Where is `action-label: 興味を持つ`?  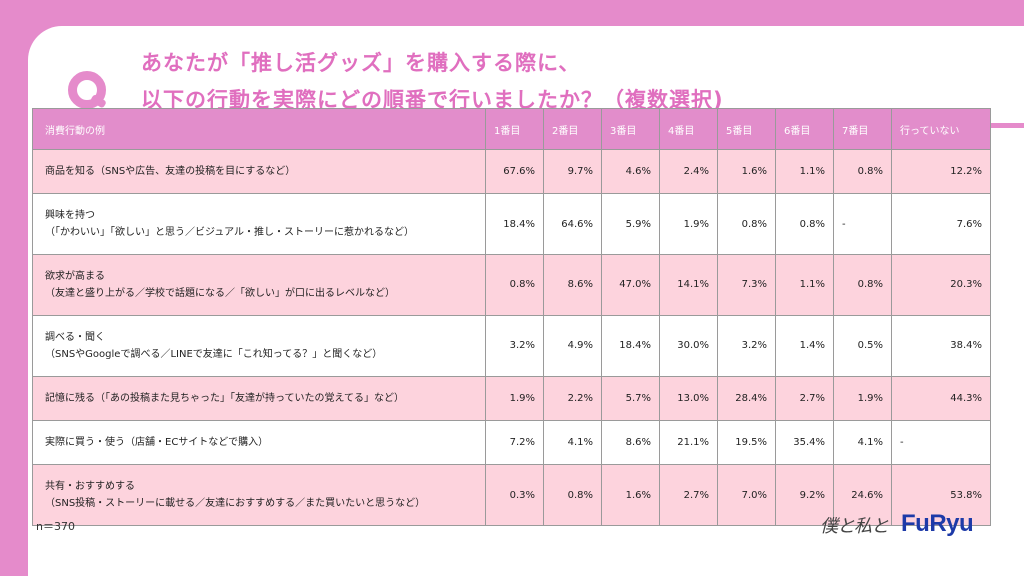 action-label: 興味を持つ is located at coordinates (70, 216).